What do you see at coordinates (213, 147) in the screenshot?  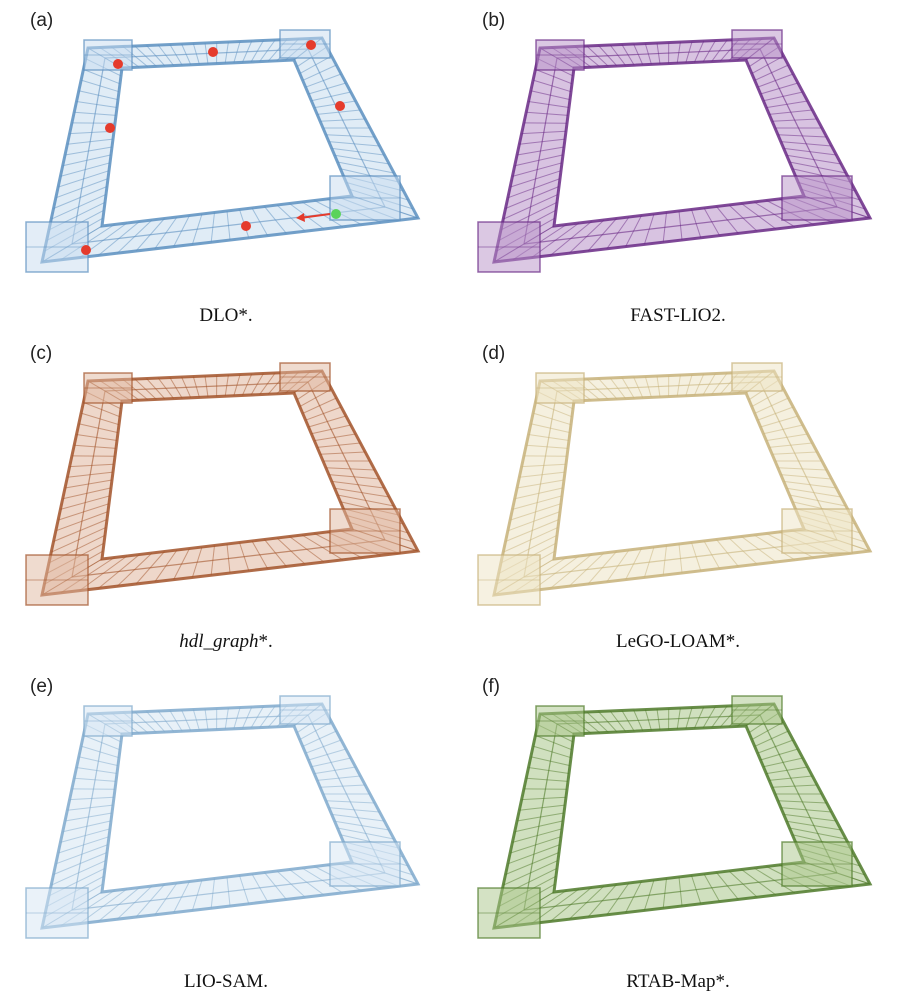 I see `trajectory-markers` at bounding box center [213, 147].